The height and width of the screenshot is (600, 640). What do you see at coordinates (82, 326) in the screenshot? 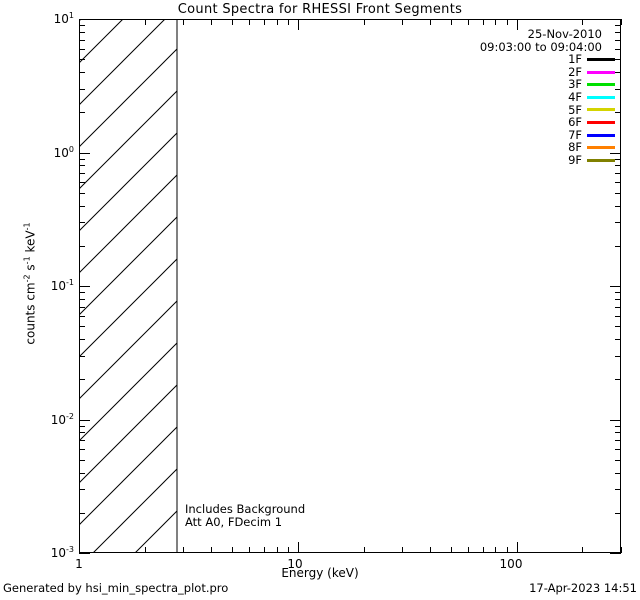
I see `ytick-0.05` at bounding box center [82, 326].